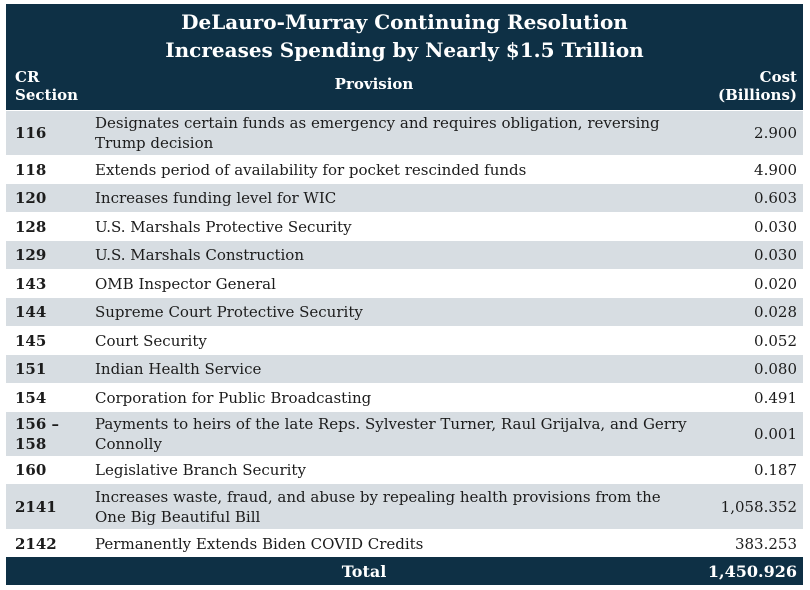 The width and height of the screenshot is (810, 590). Describe the element at coordinates (752, 571) in the screenshot. I see `total-cost: 1,450.926` at that location.